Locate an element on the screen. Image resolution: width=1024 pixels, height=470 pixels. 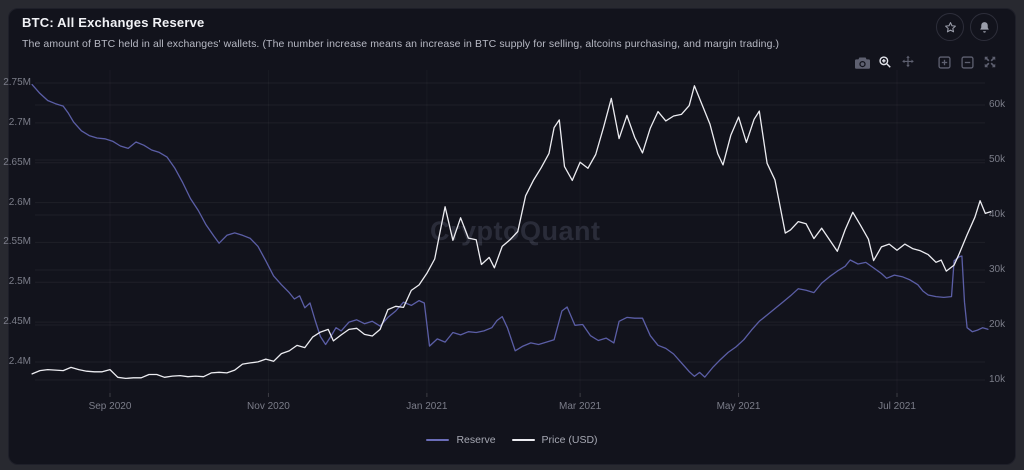
zoom-mode-button is located at coordinates (885, 62).